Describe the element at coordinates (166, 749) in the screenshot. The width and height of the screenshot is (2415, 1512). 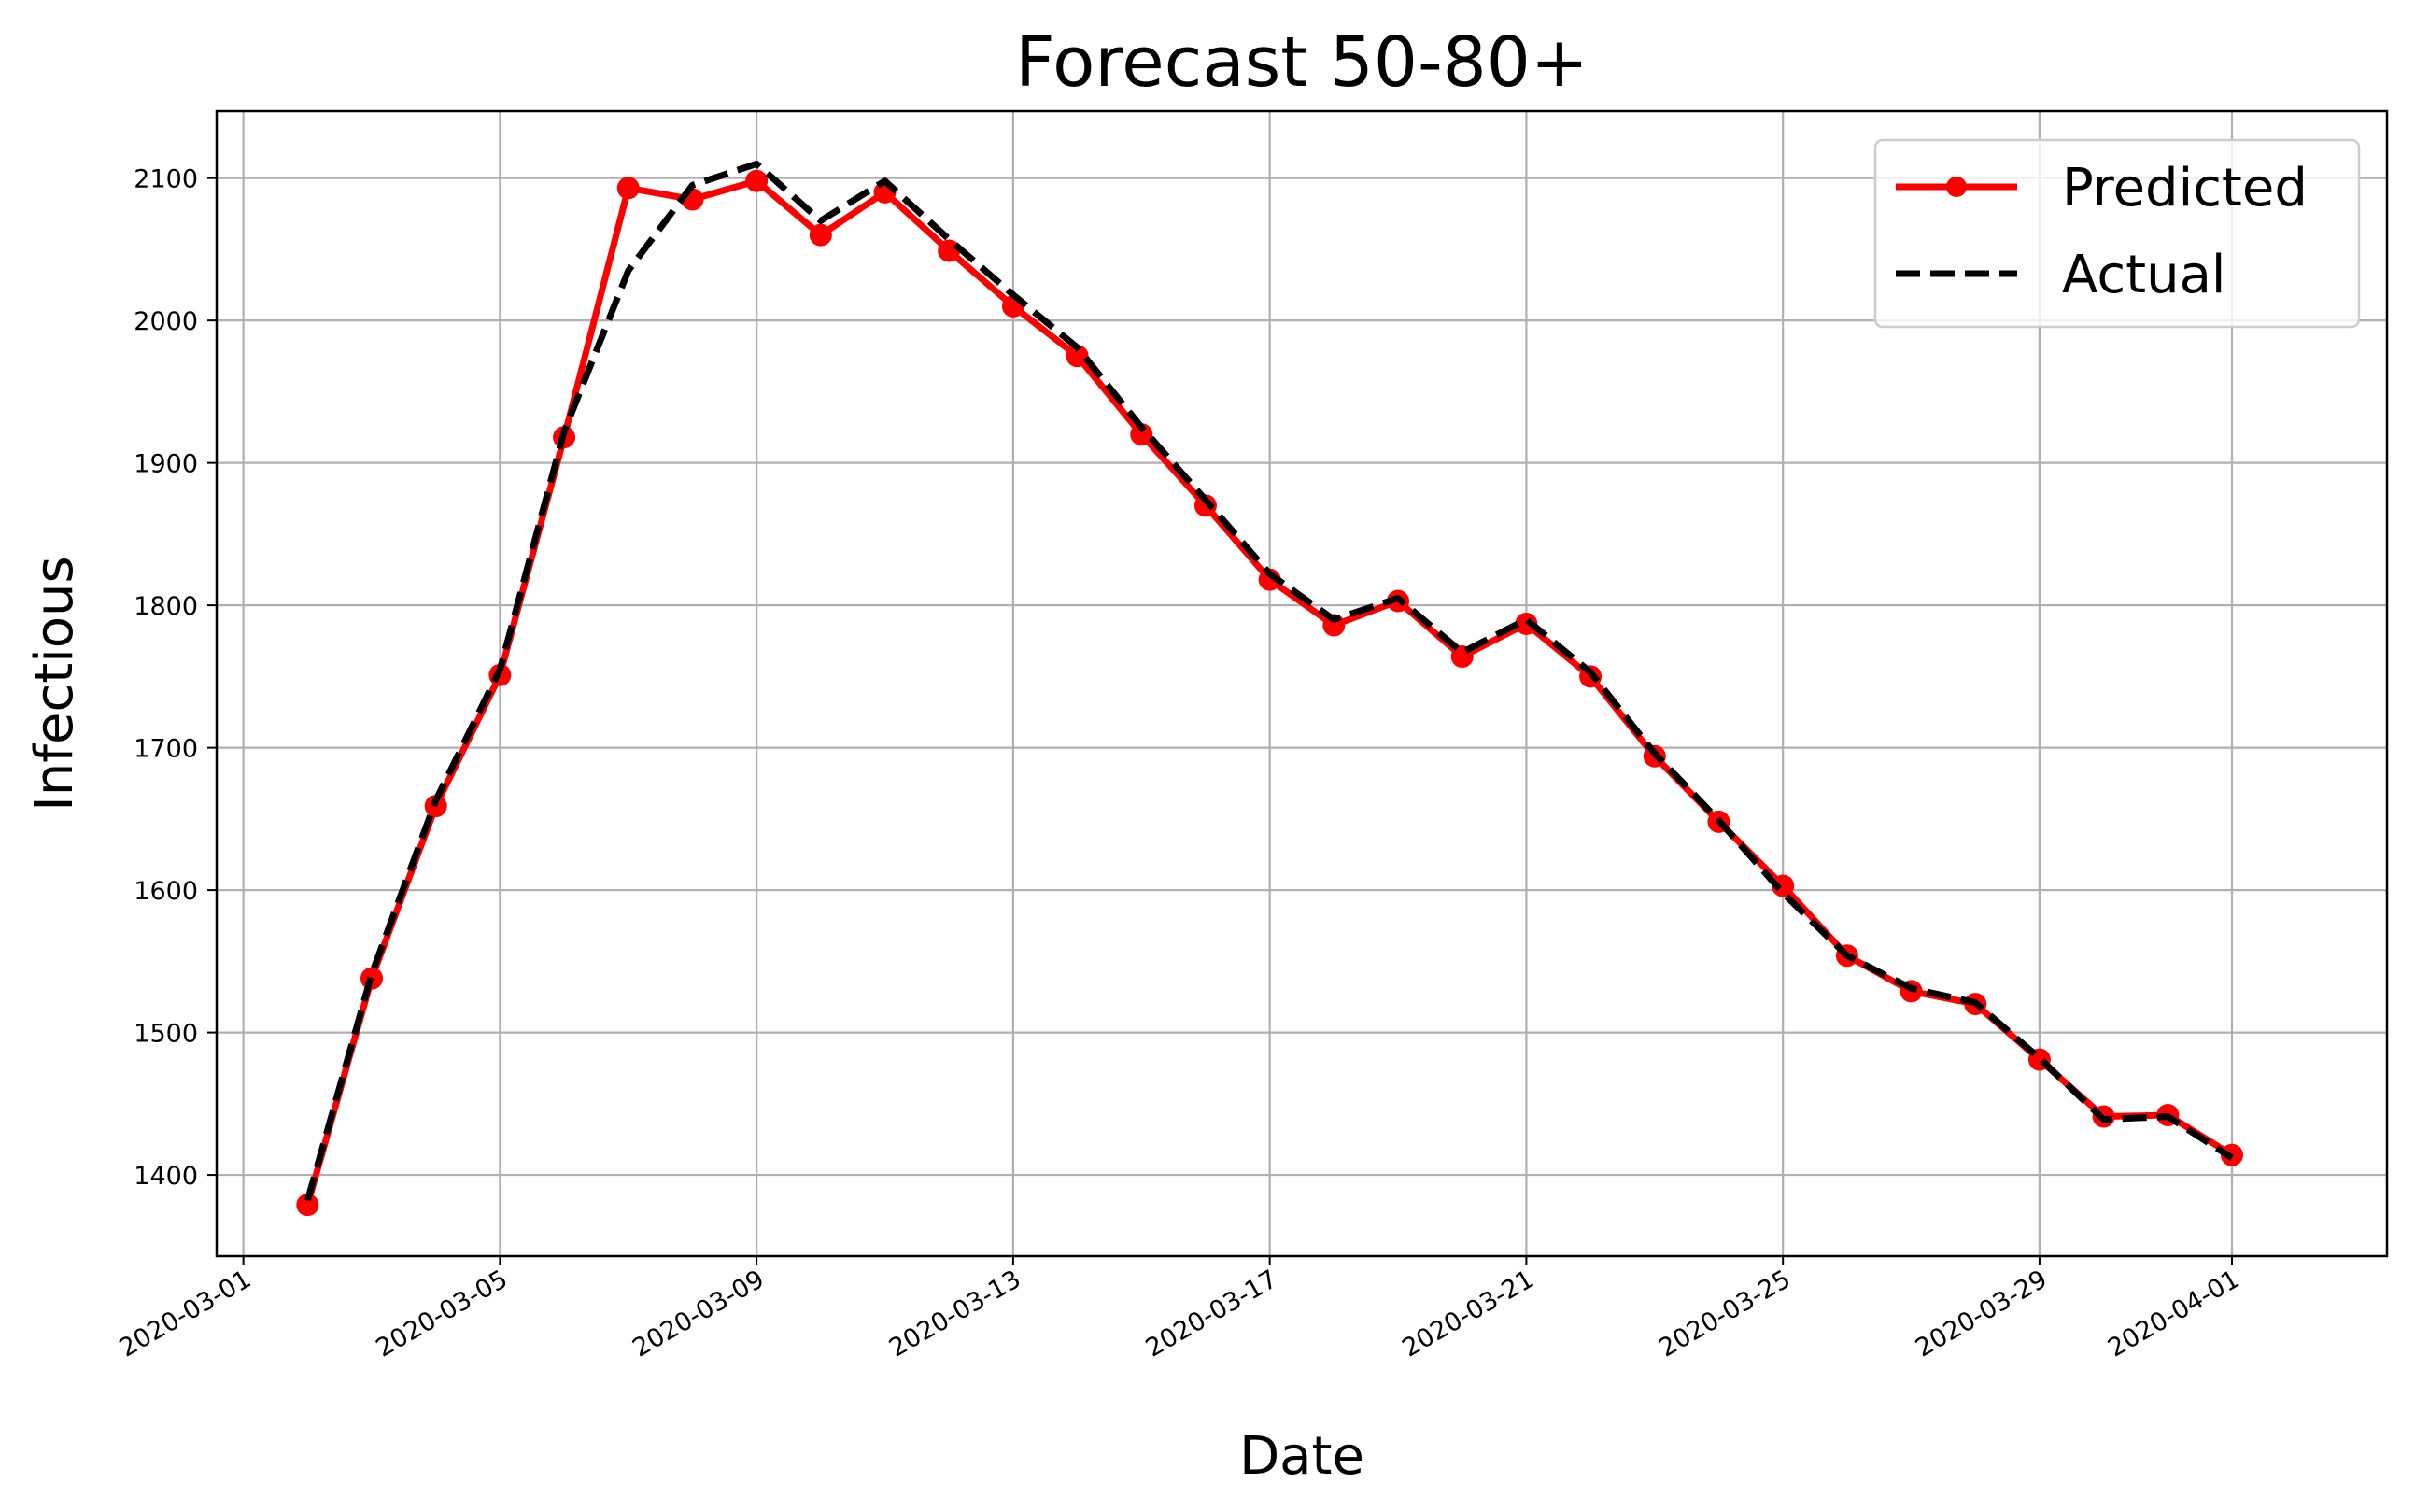
I see `y-tick-label: 1700` at that location.